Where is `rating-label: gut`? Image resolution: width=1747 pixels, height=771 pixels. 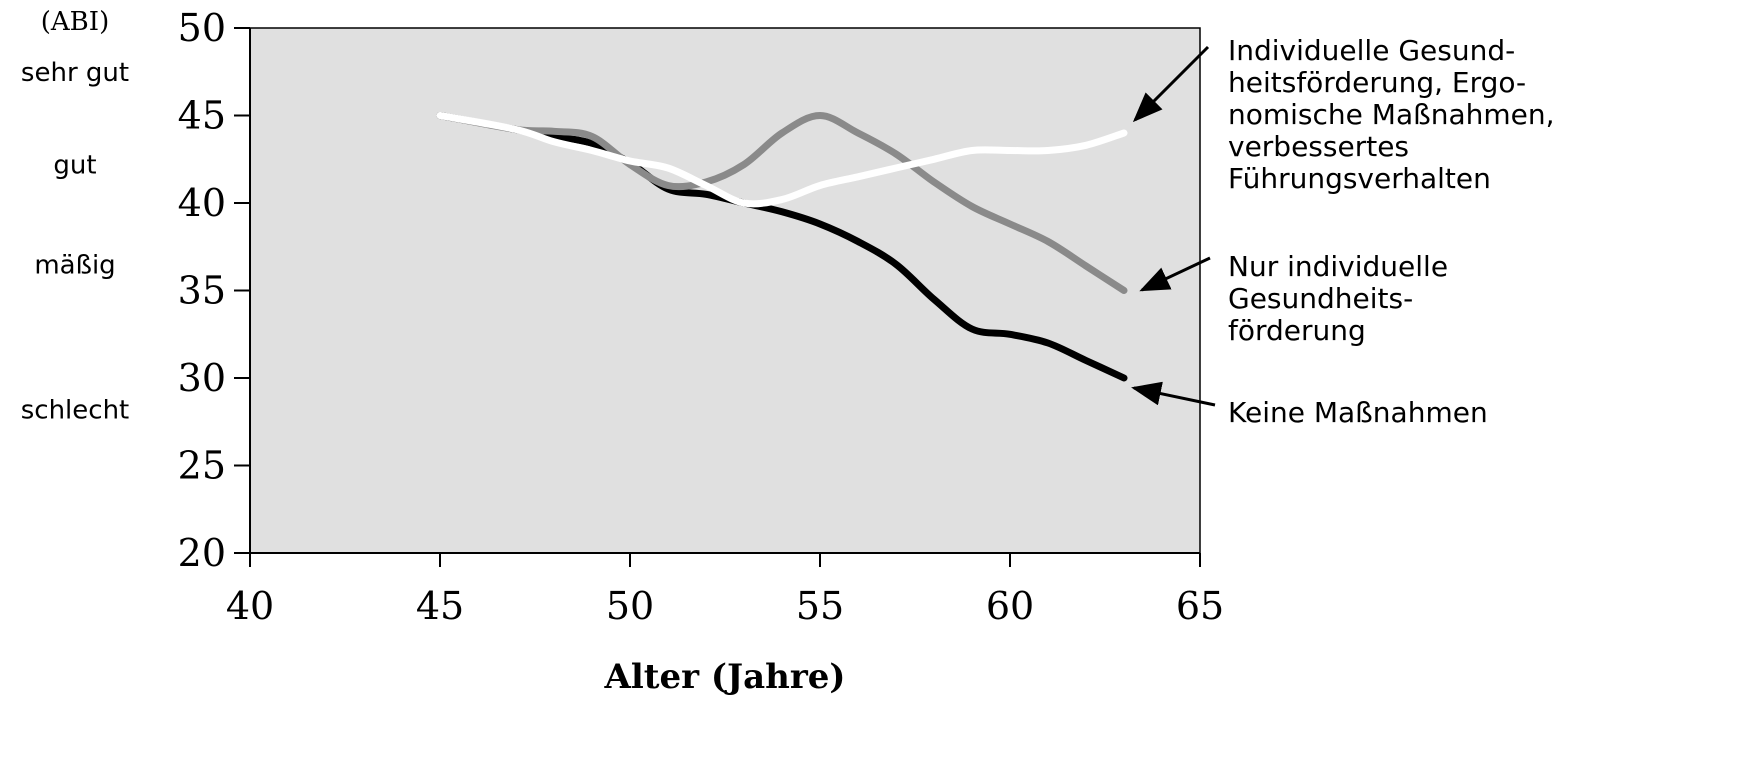 rating-label: gut is located at coordinates (74, 166).